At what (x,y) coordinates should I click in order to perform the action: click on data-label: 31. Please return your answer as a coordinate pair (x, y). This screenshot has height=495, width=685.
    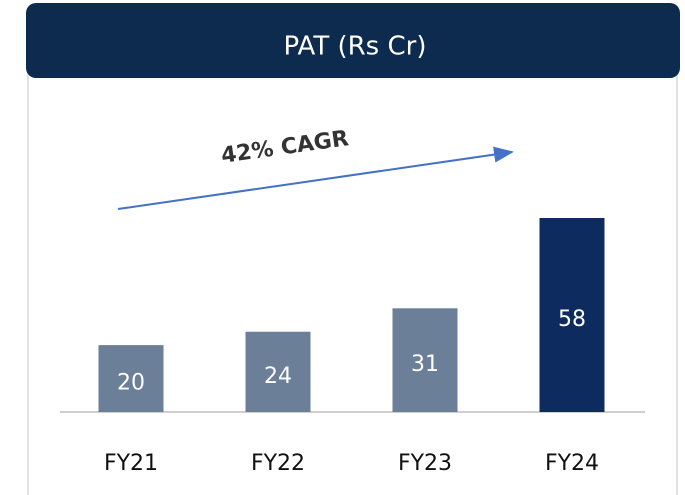
    Looking at the image, I should click on (425, 364).